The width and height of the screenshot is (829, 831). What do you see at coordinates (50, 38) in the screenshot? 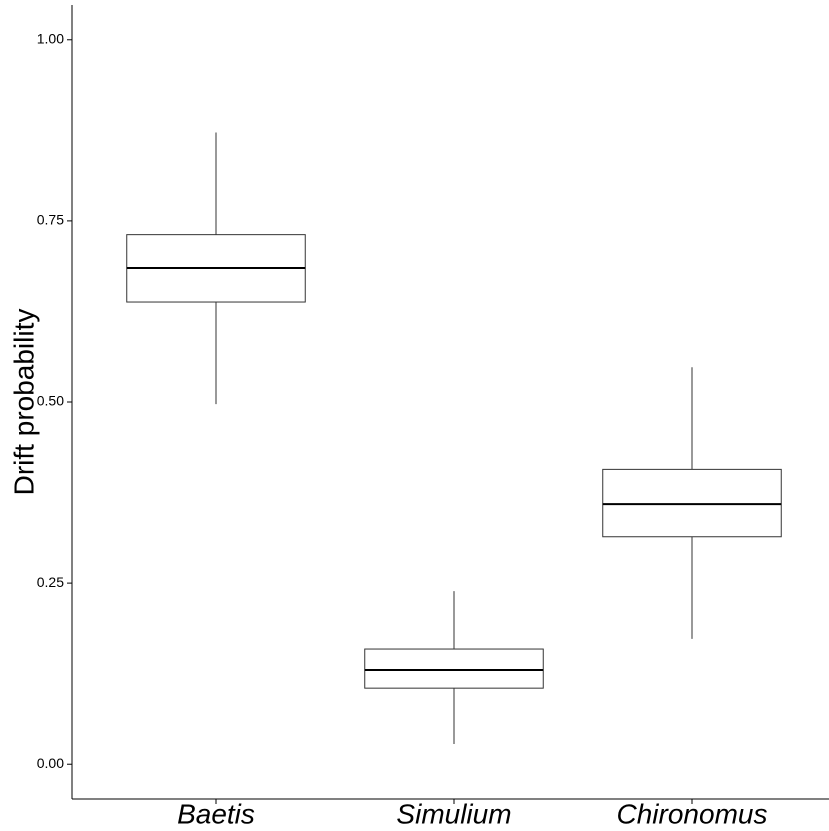
I see `y-tick-label: 1.00` at bounding box center [50, 38].